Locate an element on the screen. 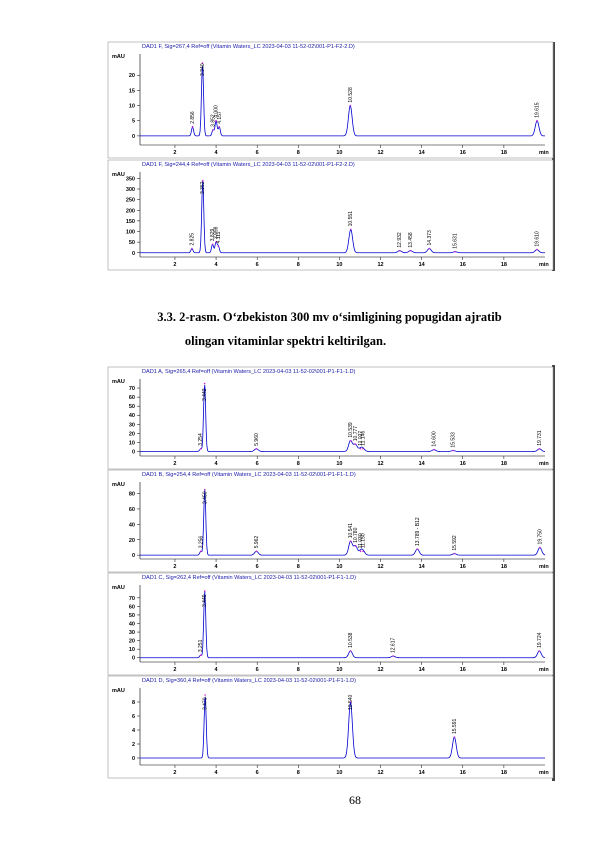 The image size is (595, 842). peak-label: 3.256 is located at coordinates (201, 542).